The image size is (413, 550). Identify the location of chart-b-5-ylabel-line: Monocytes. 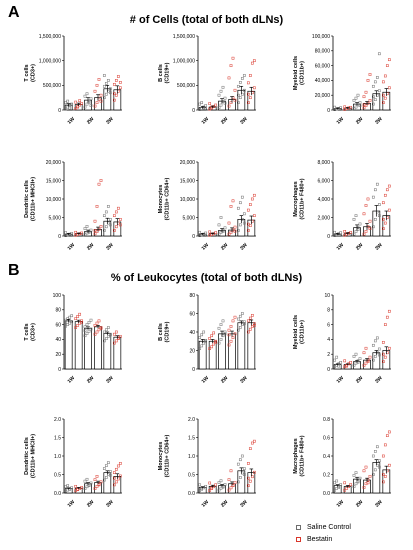
(161, 456).